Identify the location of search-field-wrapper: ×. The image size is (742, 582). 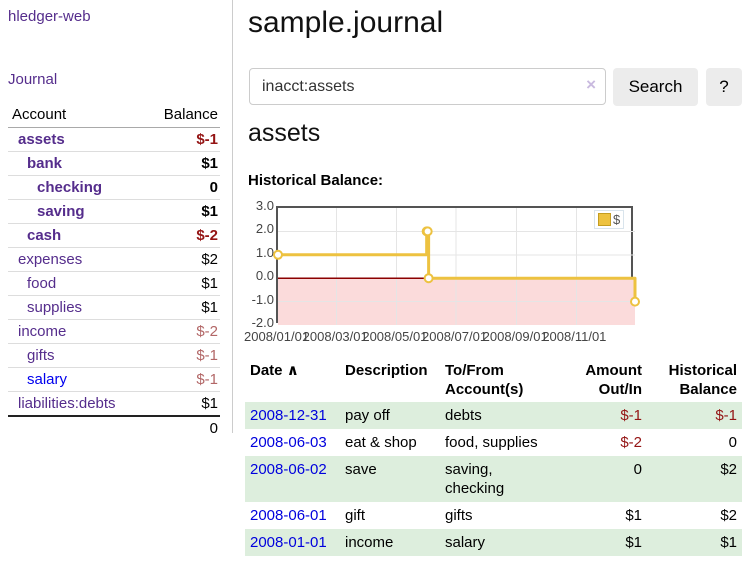
(427, 86).